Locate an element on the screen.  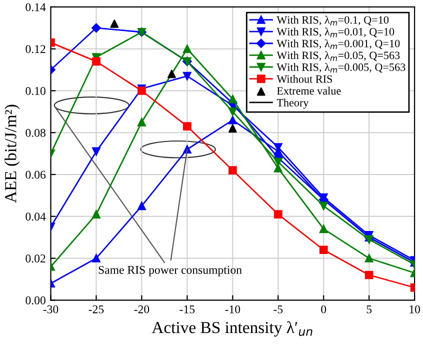
y-tick-label: 0.12 is located at coordinates (36, 49).